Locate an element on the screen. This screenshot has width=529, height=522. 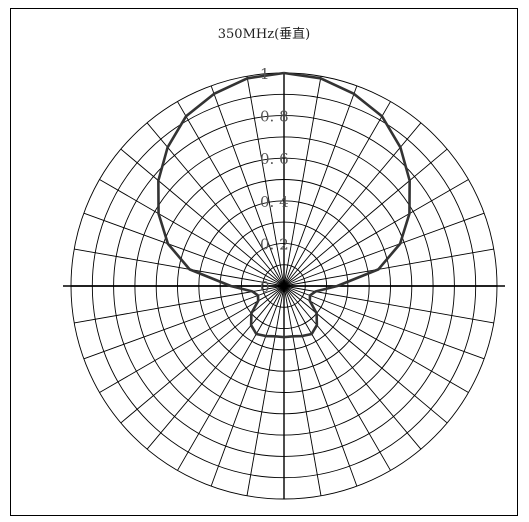
radial-tick-label: 1 is located at coordinates (265, 74).